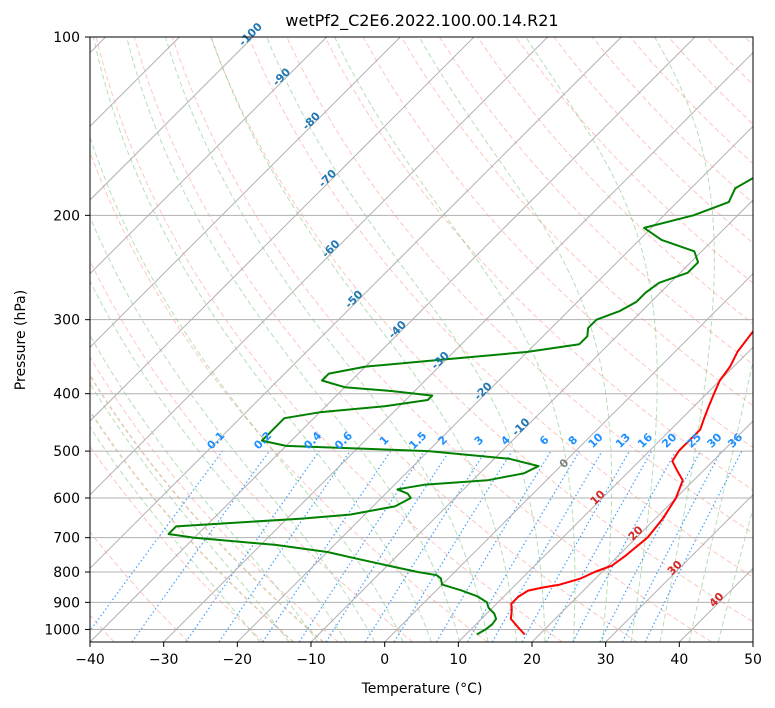 This screenshot has height=708, width=775. What do you see at coordinates (66, 573) in the screenshot?
I see `y-tick-label: 800` at bounding box center [66, 573].